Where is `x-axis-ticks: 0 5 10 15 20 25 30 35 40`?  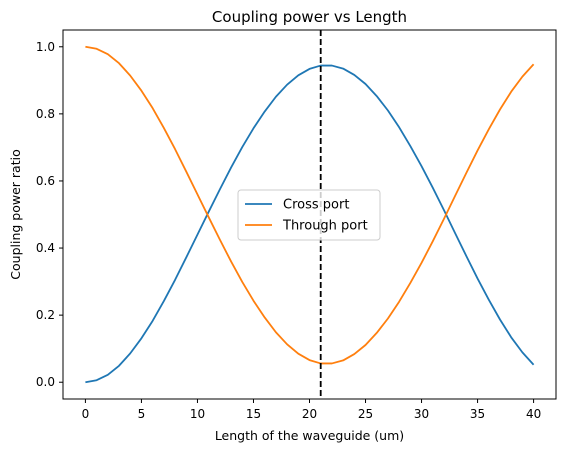 x-axis-ticks: 0 5 10 15 20 25 30 35 40 is located at coordinates (311, 410).